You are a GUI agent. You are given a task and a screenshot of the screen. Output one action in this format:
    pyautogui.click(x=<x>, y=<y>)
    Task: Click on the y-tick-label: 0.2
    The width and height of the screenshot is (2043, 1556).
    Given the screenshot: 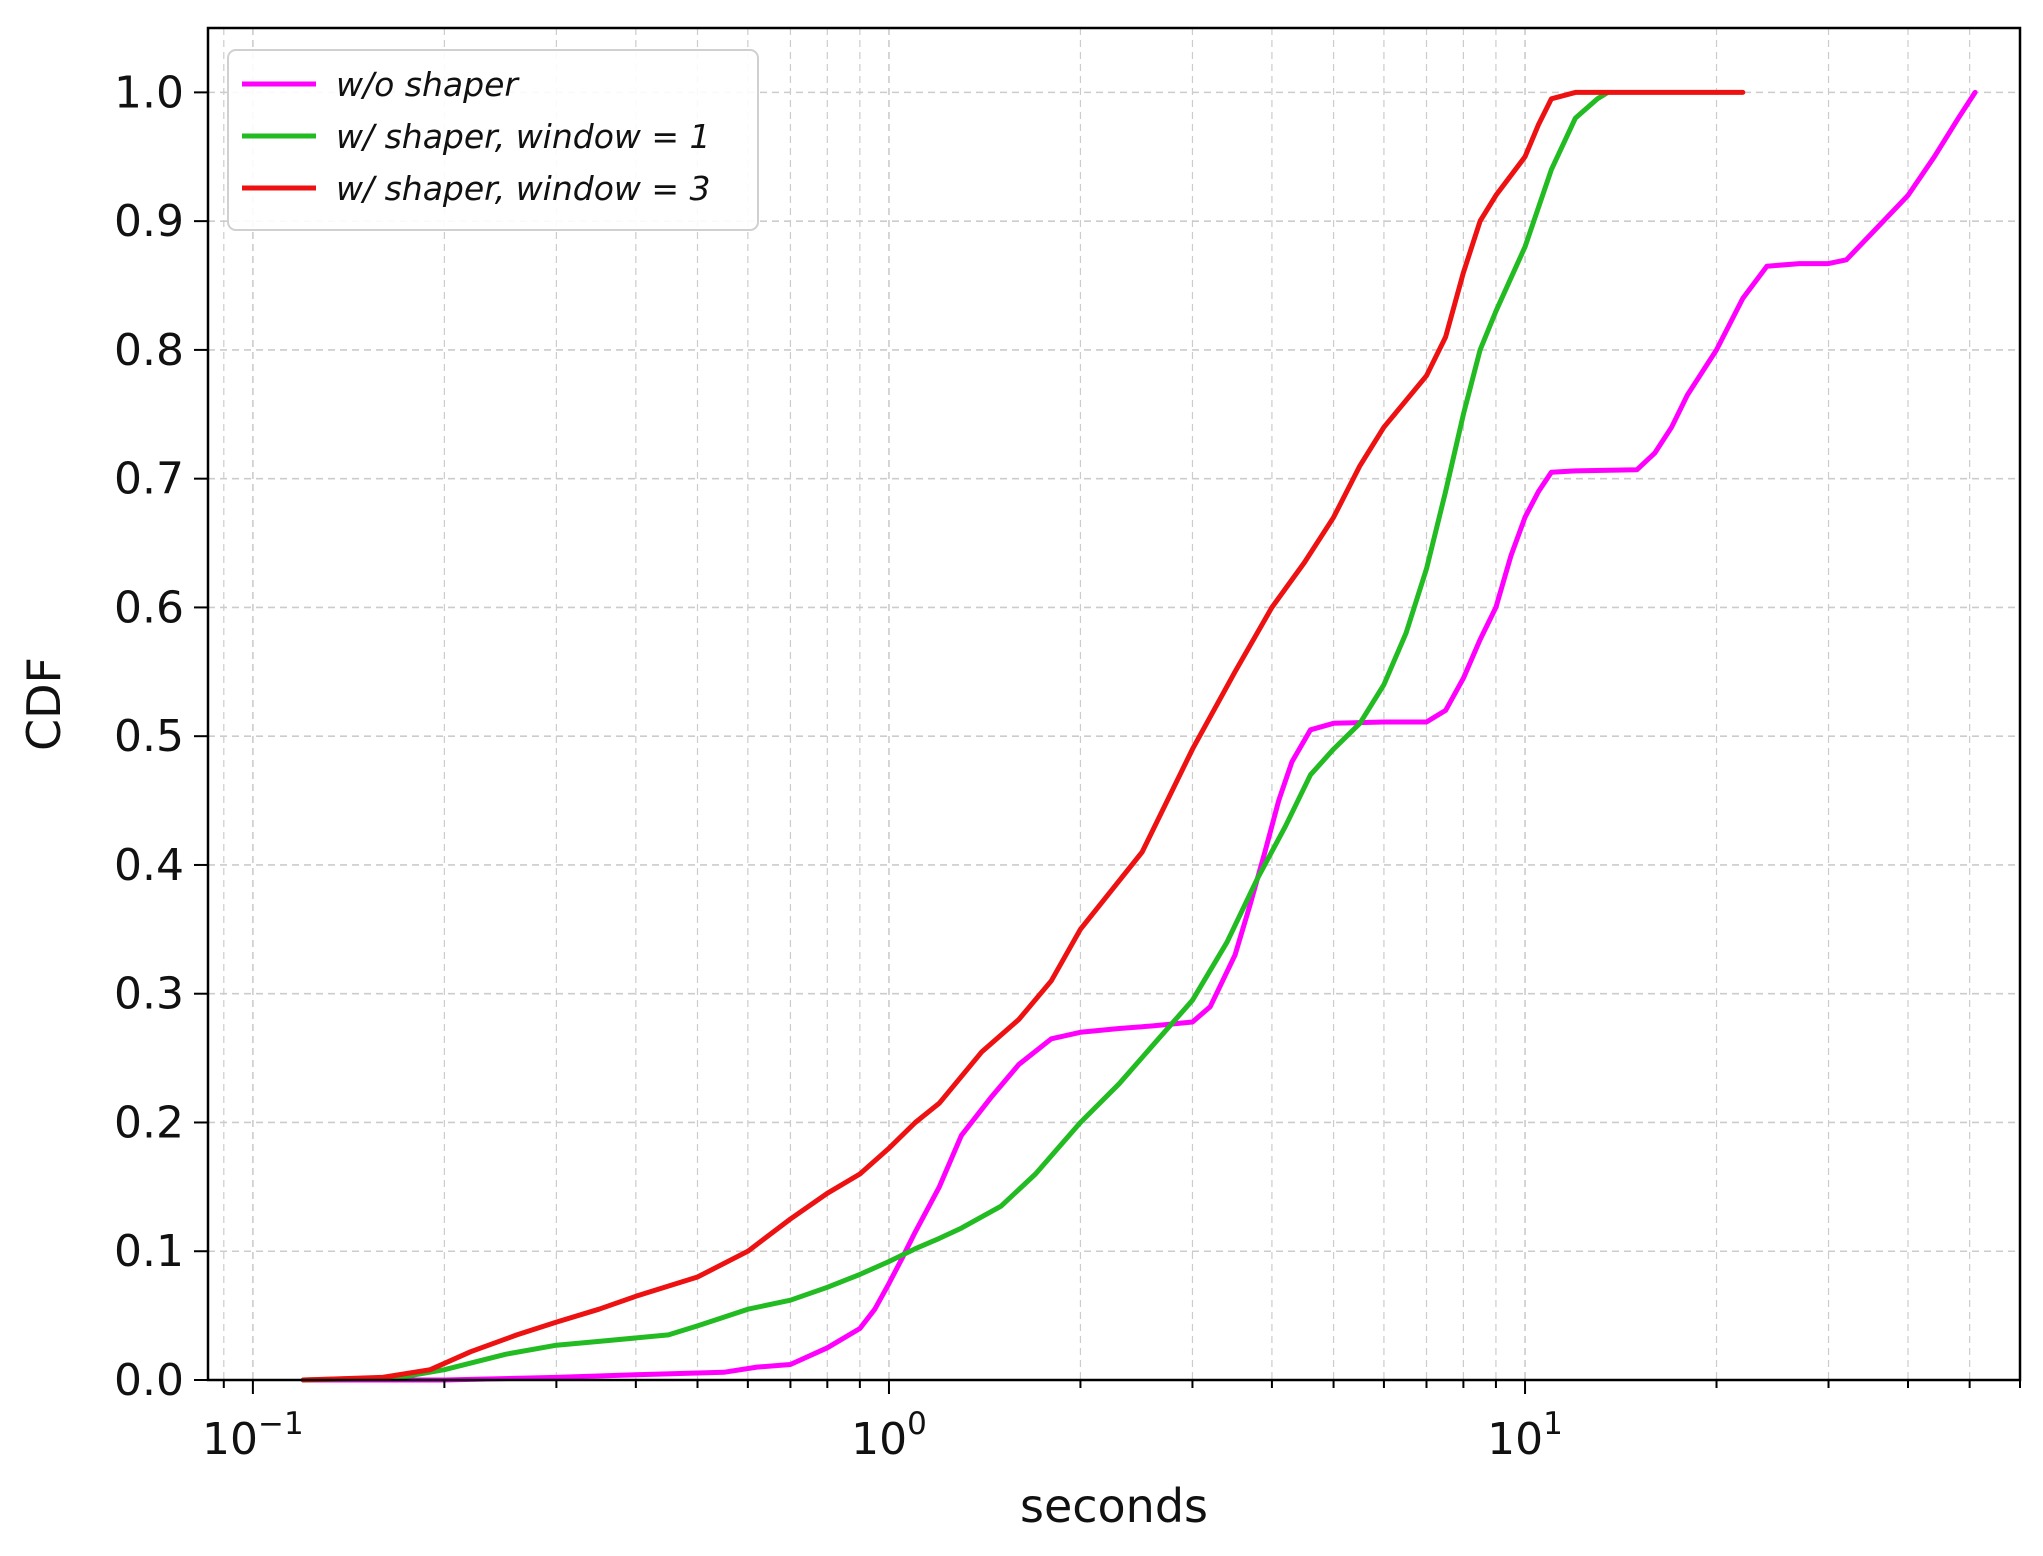 What is the action you would take?
    pyautogui.click(x=149, y=1122)
    